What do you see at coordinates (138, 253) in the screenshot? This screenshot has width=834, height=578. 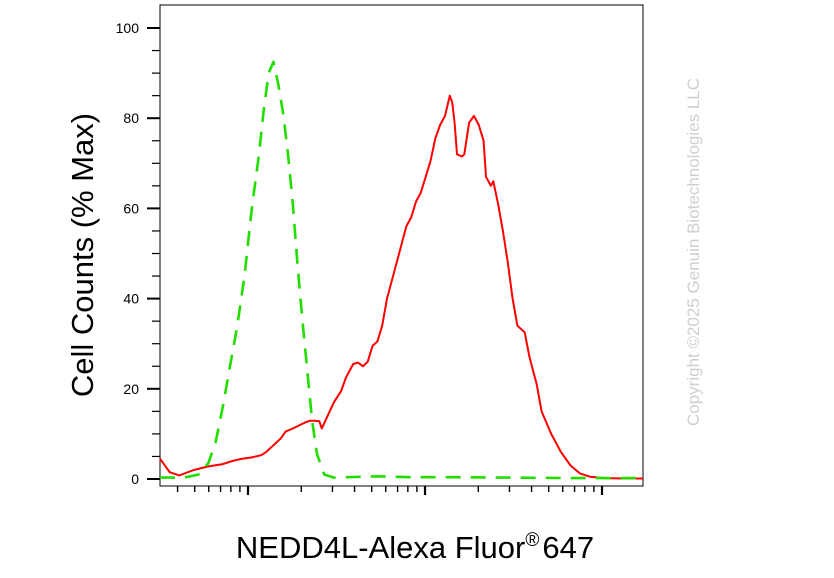 I see `y-axis: 0 20 40 60 80 100` at bounding box center [138, 253].